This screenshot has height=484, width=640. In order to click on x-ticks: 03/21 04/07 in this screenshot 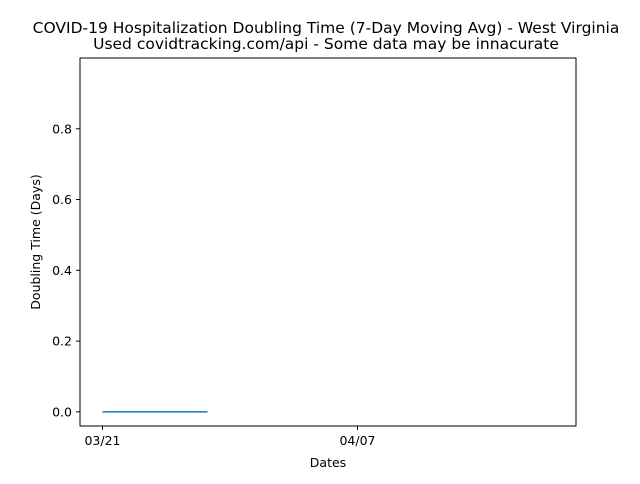, I will do `click(230, 437)`.